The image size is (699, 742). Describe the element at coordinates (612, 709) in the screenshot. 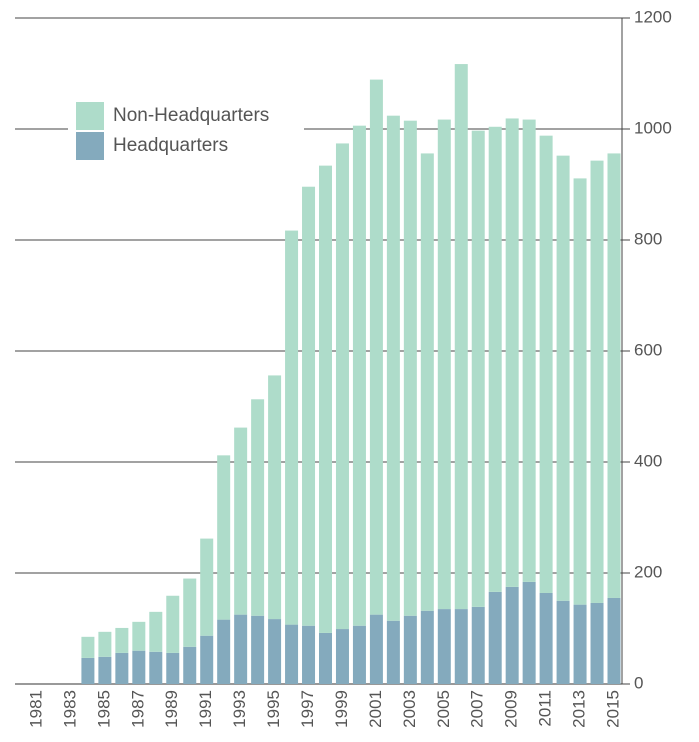

I see `x-tick-label: 2015` at that location.